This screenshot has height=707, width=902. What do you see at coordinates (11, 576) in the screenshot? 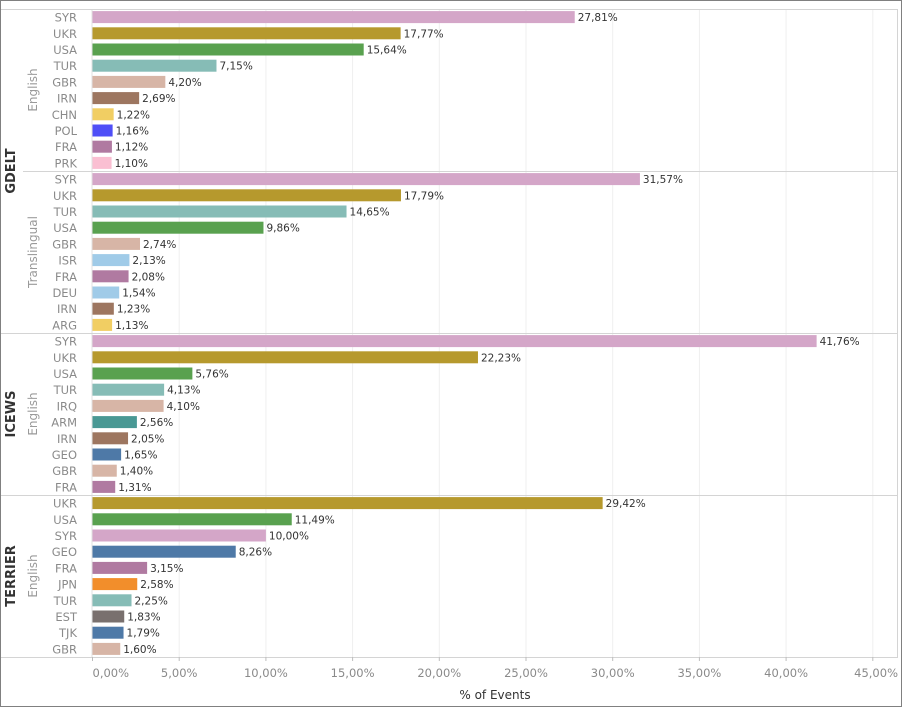
I see `source-label: TERRIER` at bounding box center [11, 576].